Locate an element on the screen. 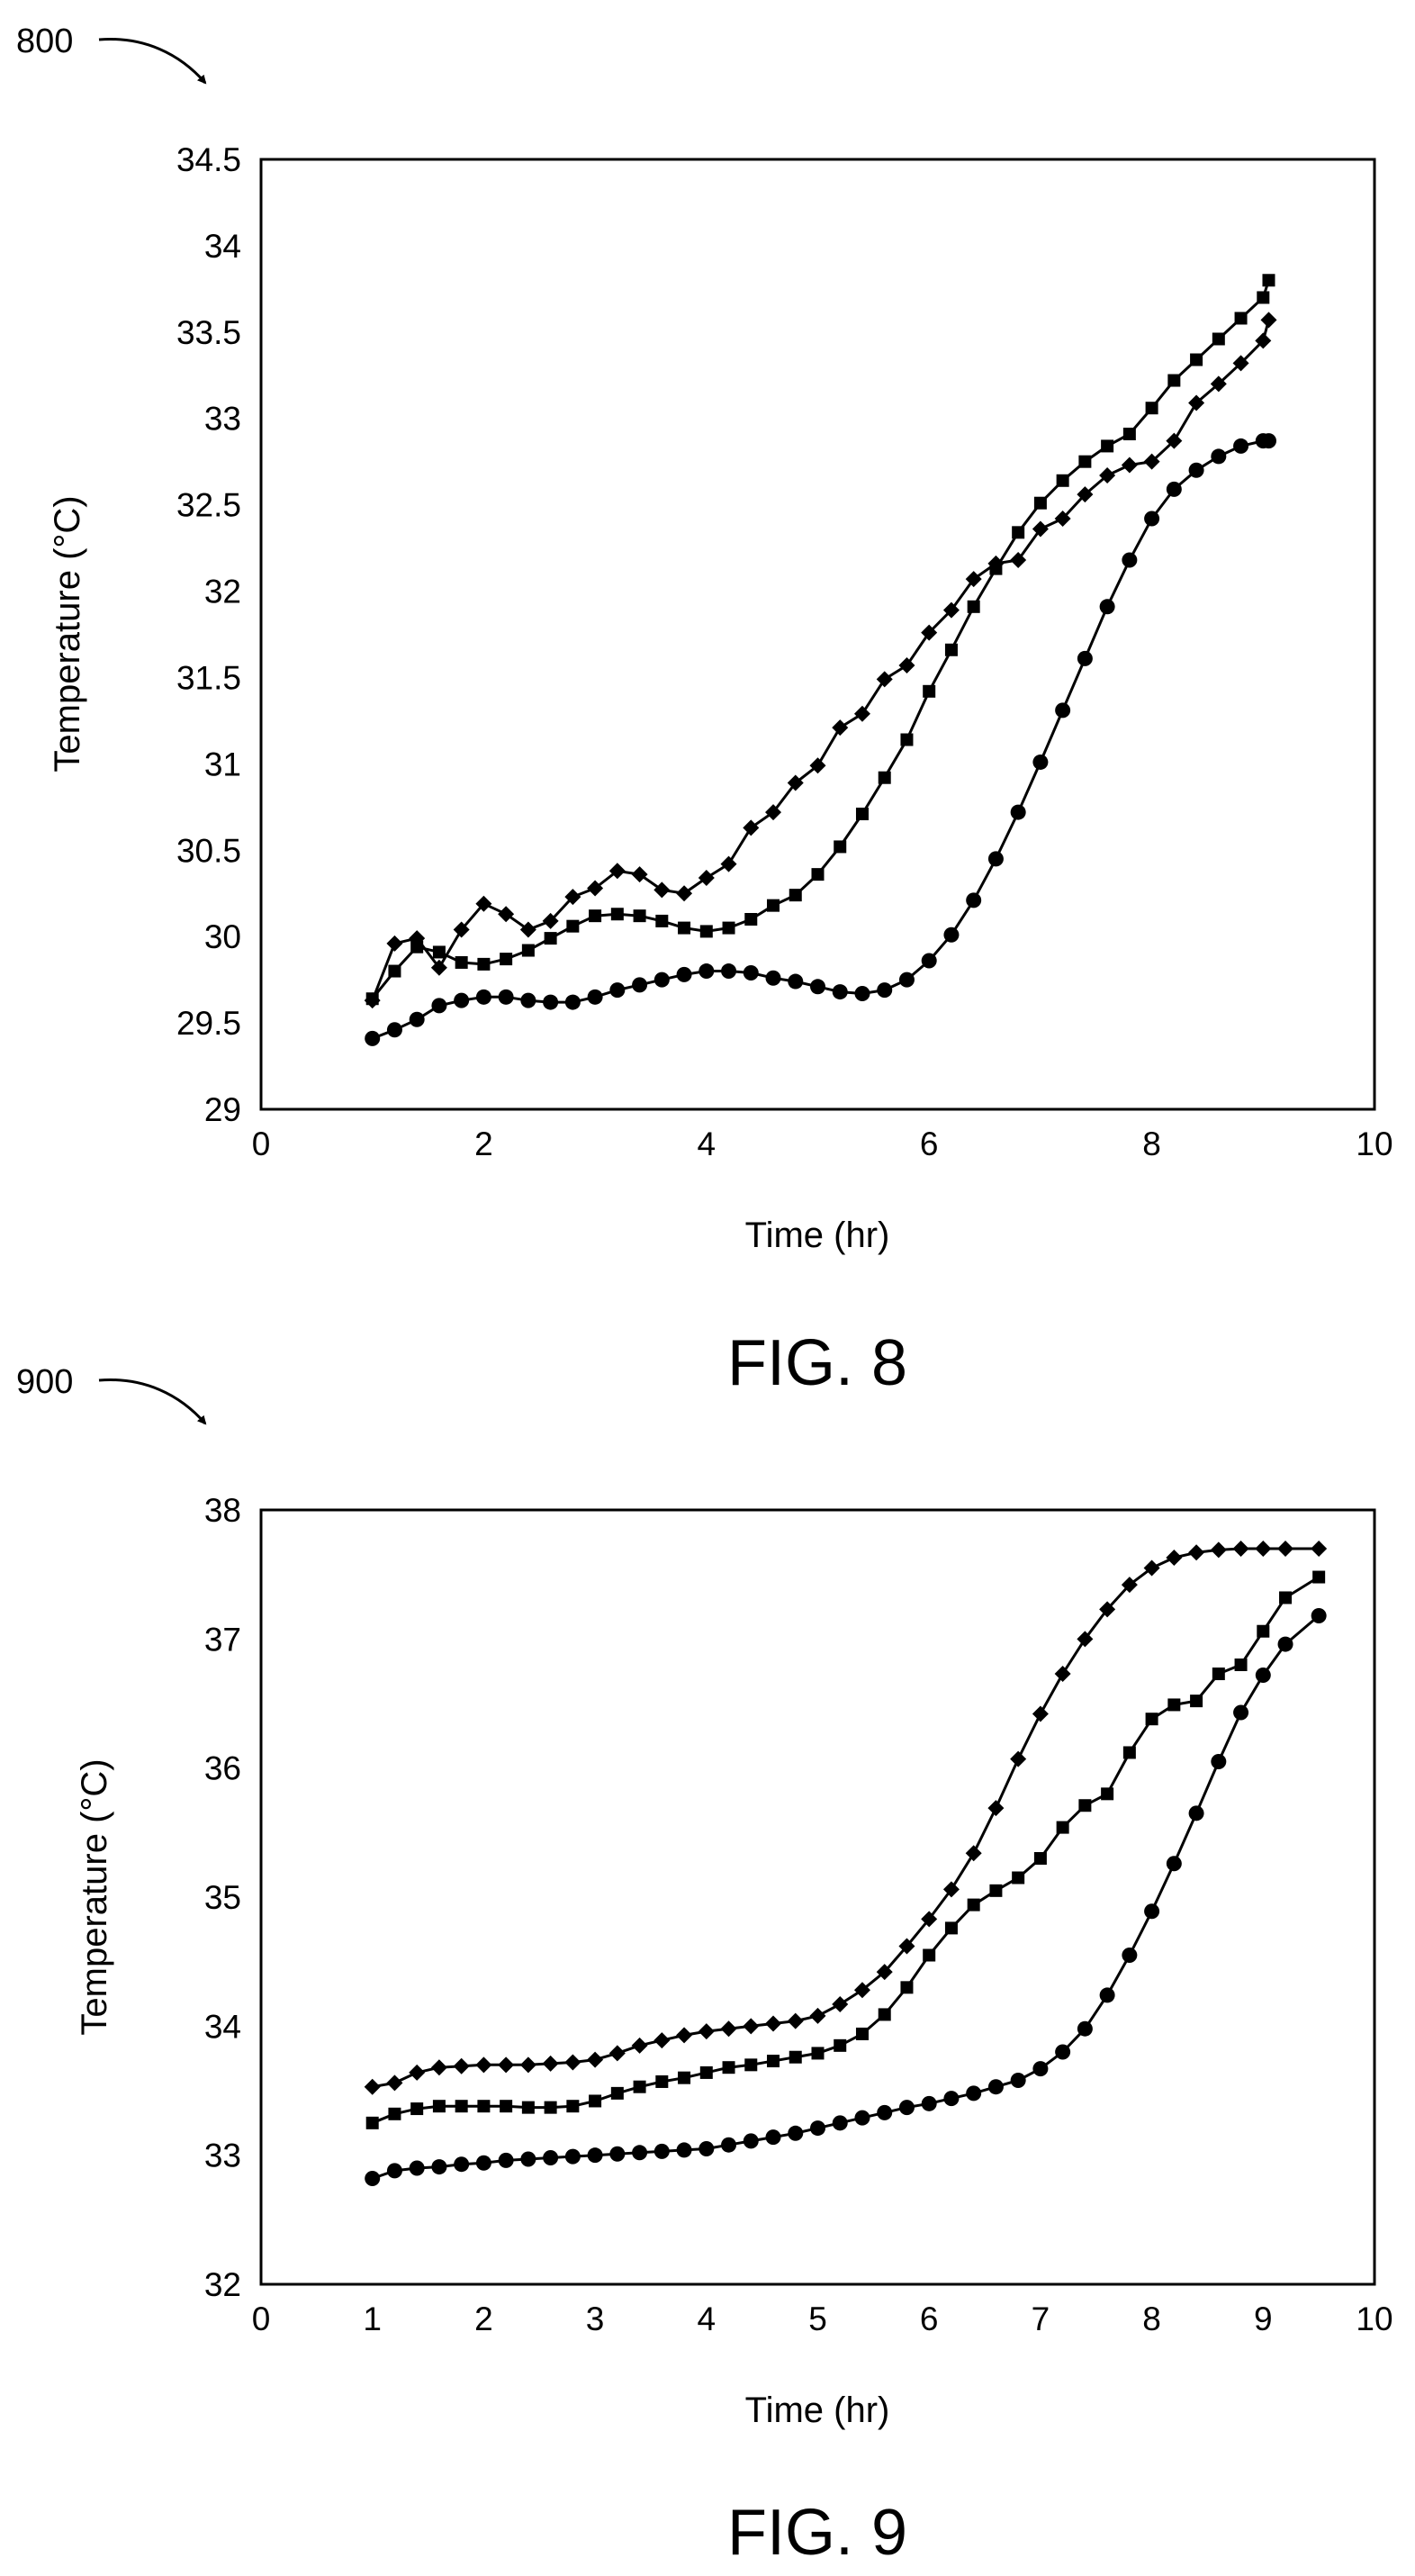  x-tick-label: 2 is located at coordinates (483, 2318).